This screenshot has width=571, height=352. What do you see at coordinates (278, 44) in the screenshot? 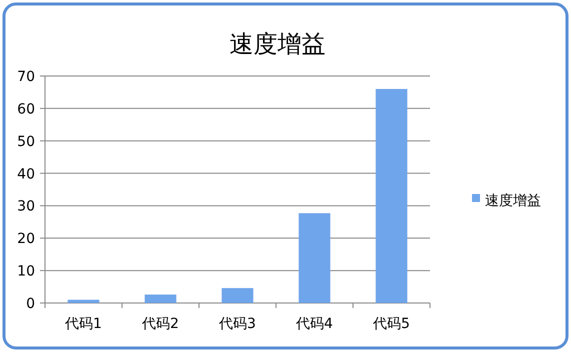
I see `chart-title: 速度增益` at bounding box center [278, 44].